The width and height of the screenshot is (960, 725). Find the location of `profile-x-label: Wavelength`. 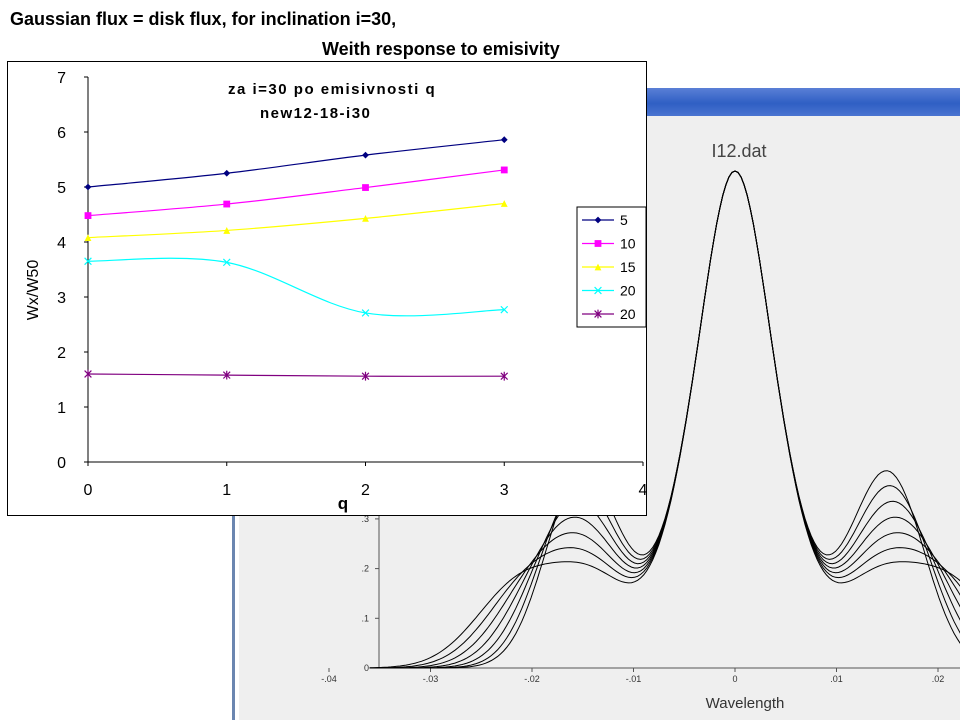

profile-x-label: Wavelength is located at coordinates (745, 703).